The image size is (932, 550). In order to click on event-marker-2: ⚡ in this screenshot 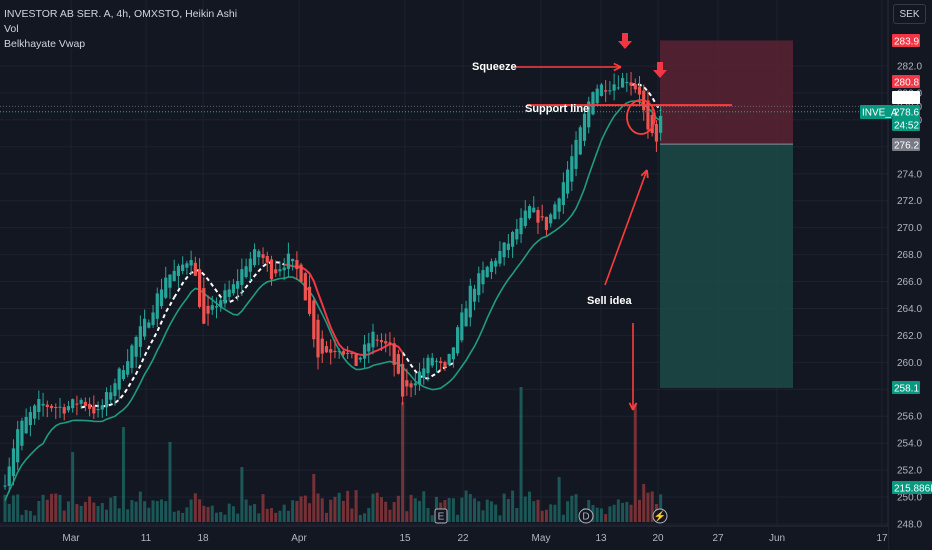, I will do `click(660, 516)`.